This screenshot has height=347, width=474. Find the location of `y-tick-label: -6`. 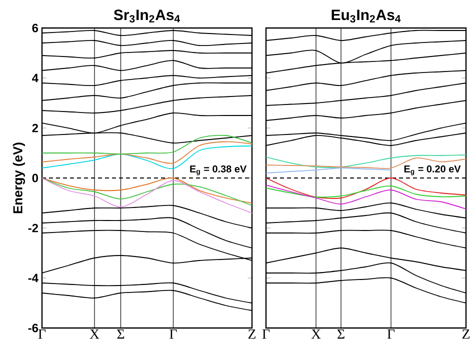

y-tick-label: -6 is located at coordinates (33, 328).